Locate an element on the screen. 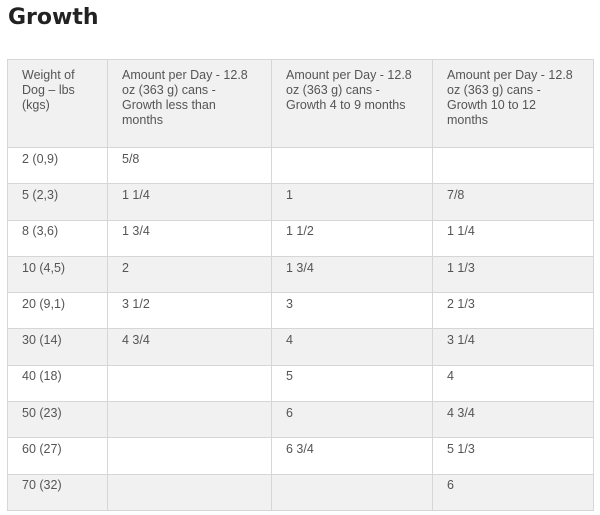 This screenshot has width=600, height=515. cell-weight: 30 (14) is located at coordinates (57, 347).